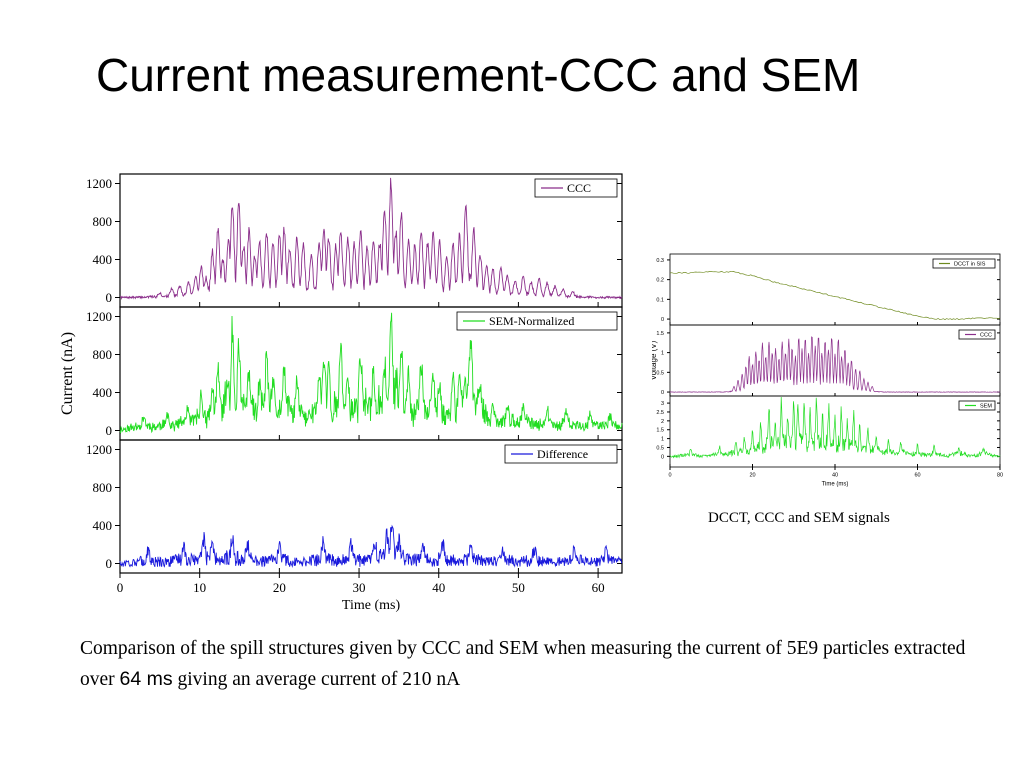 This screenshot has height=768, width=1024. What do you see at coordinates (316, 679) in the screenshot?
I see `caption-text-end: giving an average current of 210 nA` at bounding box center [316, 679].